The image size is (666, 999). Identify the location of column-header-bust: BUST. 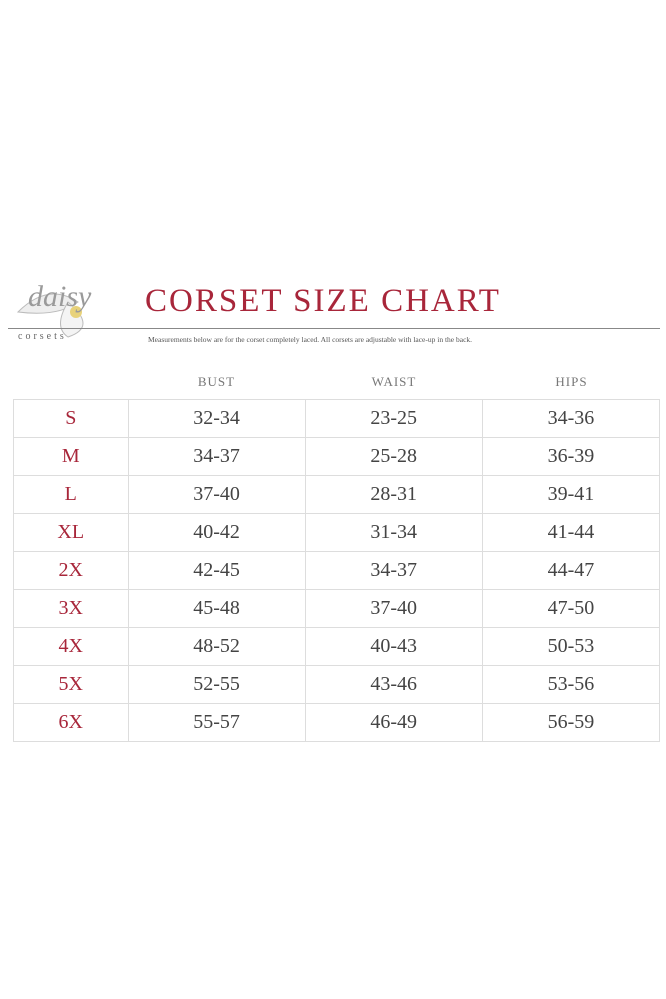
(216, 381).